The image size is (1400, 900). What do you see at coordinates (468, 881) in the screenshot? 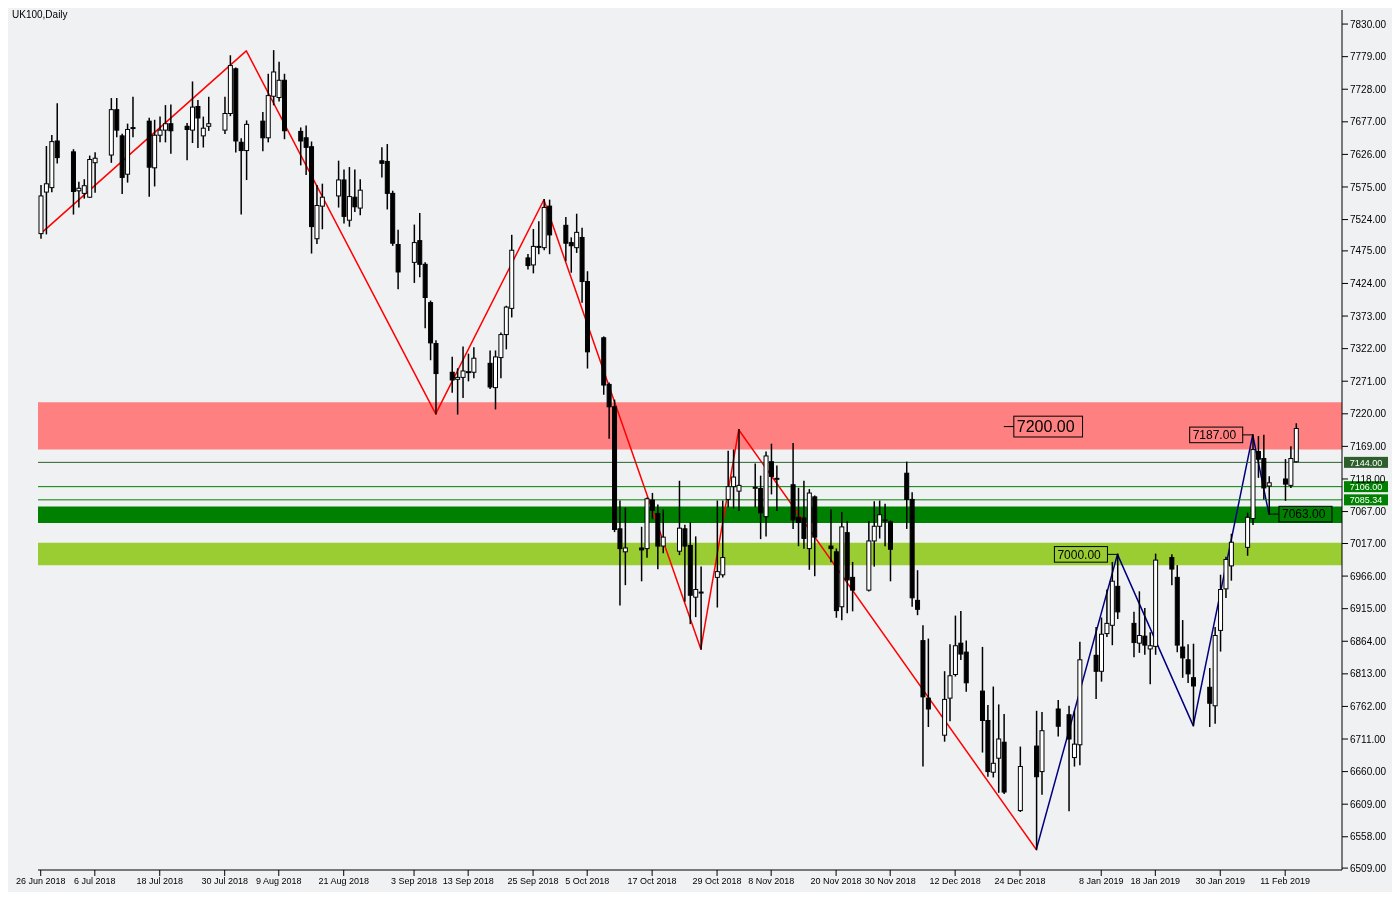
I see `x-tick-label: 13 Sep 2018` at bounding box center [468, 881].